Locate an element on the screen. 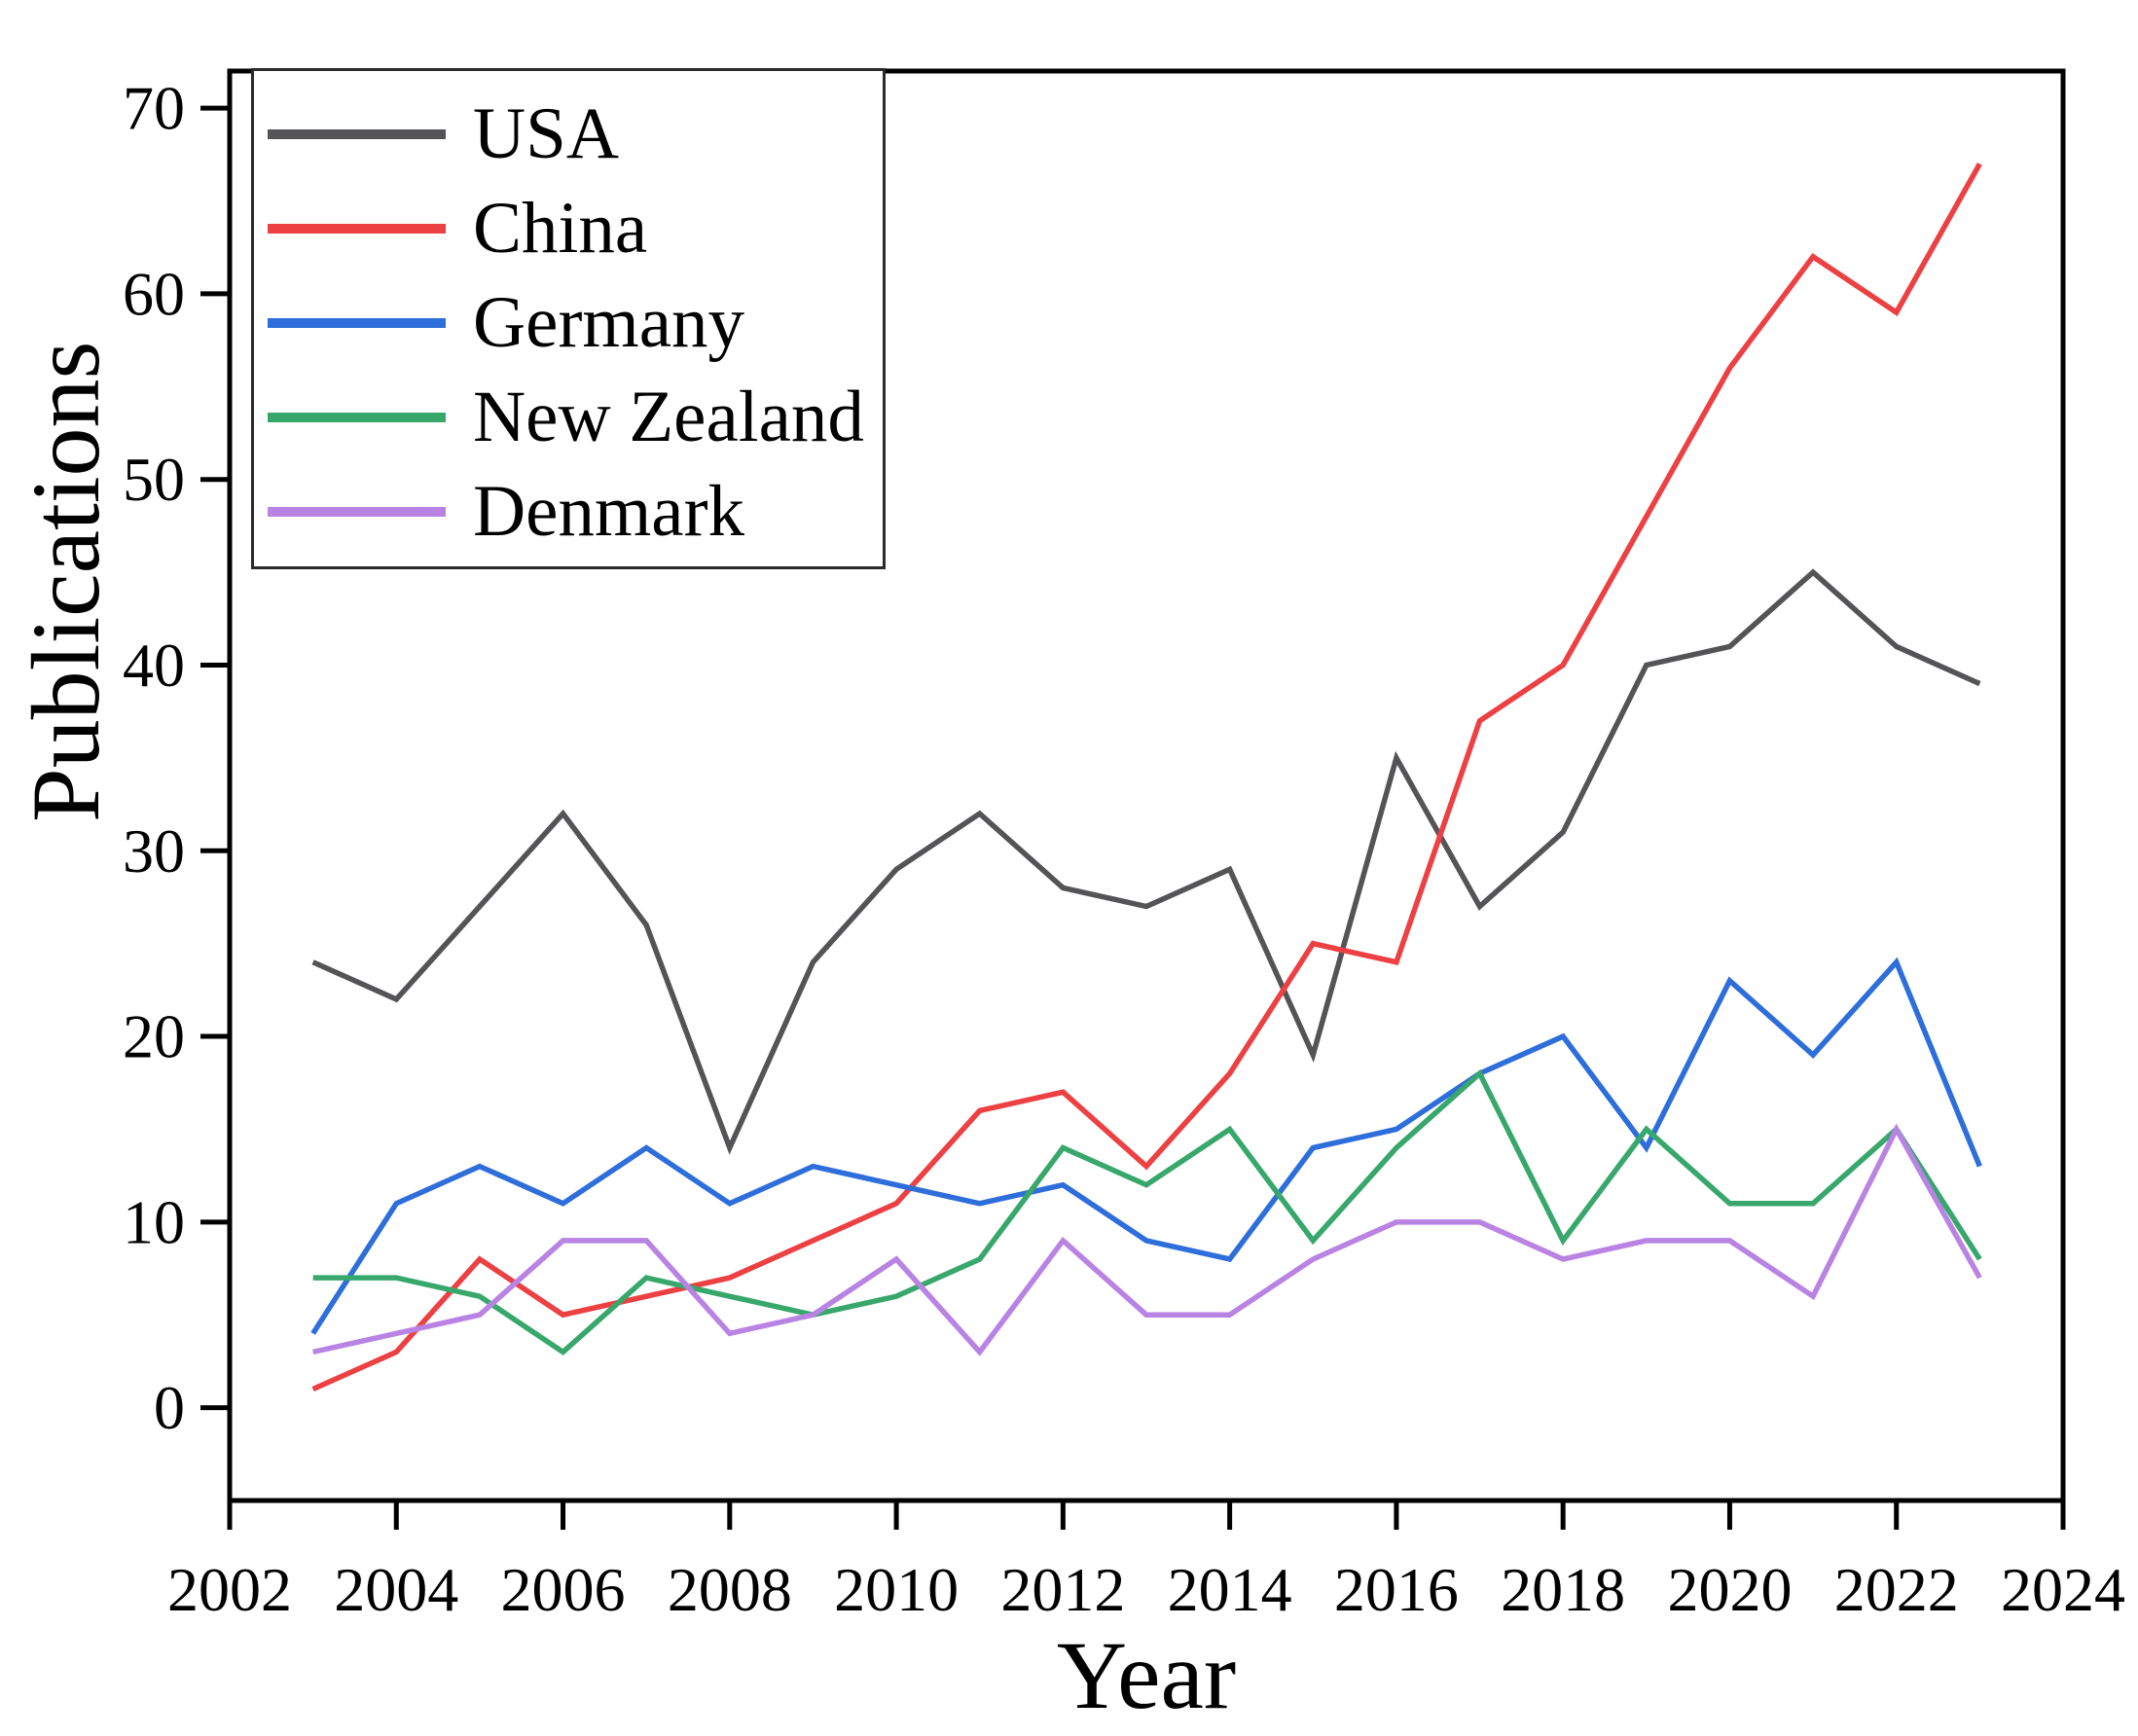 The image size is (2138, 1736). svg-text: 2014 is located at coordinates (1230, 1590).